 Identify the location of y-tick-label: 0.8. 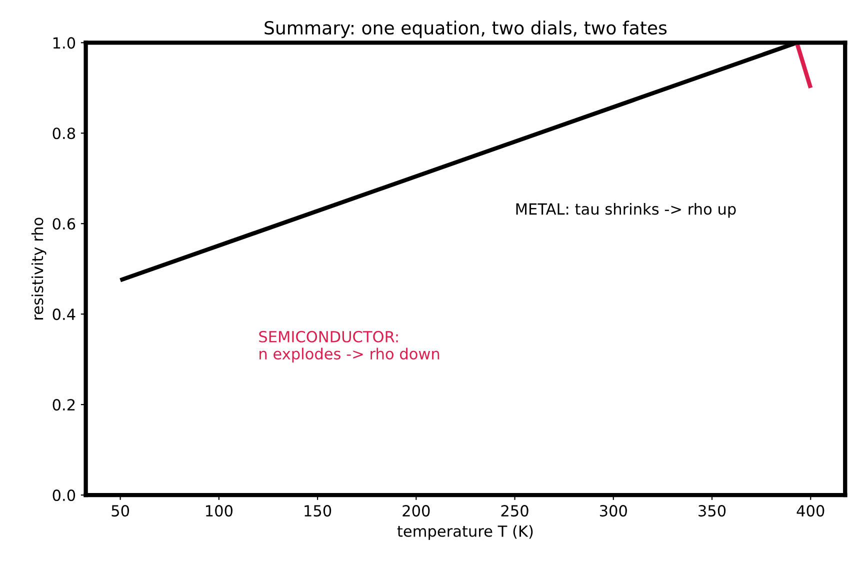
(64, 134).